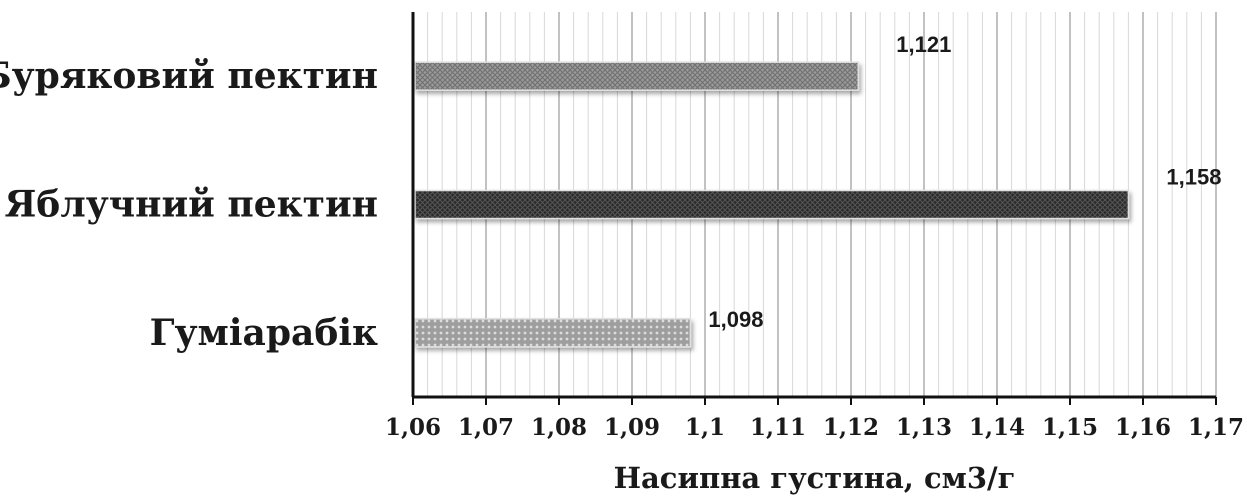  I want to click on category-label: Гуміарабік, so click(264, 333).